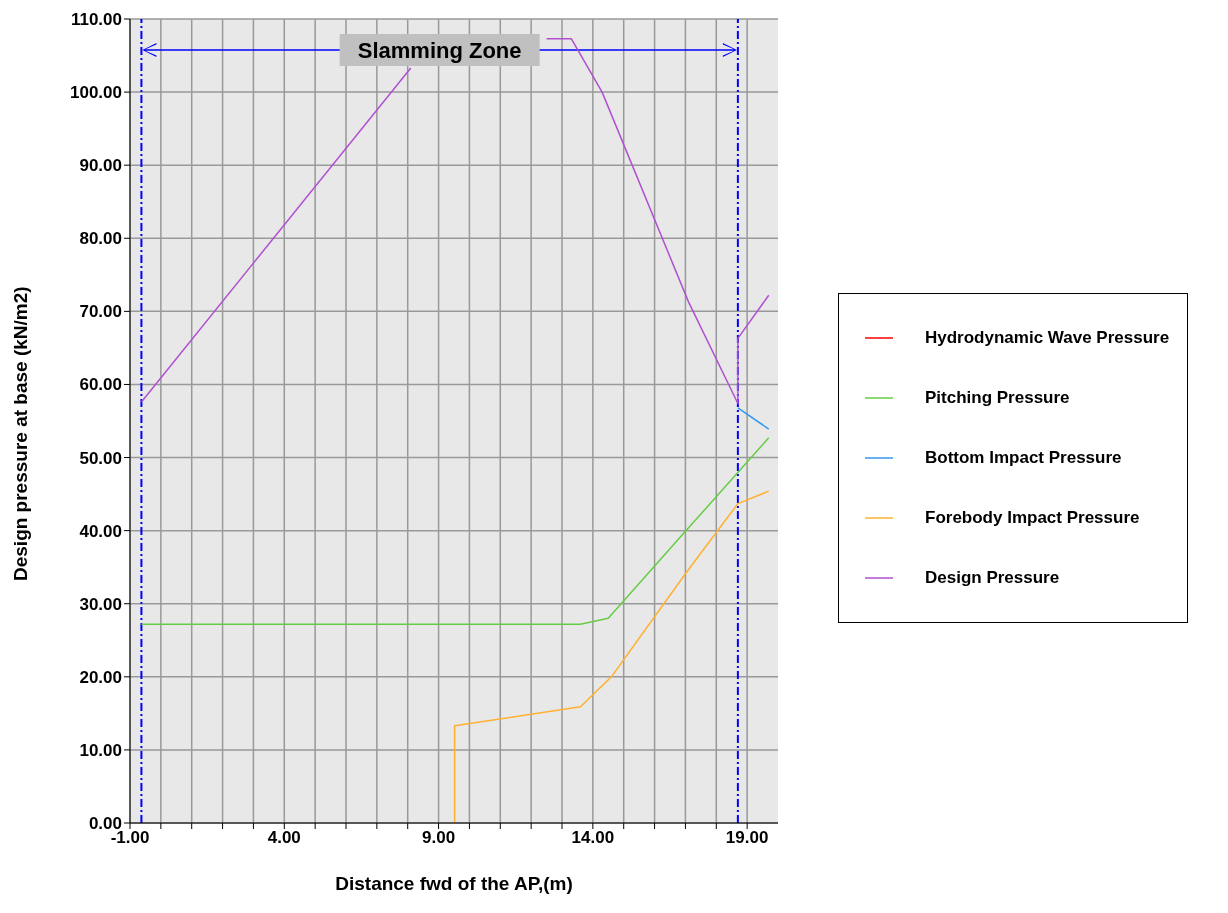 The width and height of the screenshot is (1228, 913). Describe the element at coordinates (20, 433) in the screenshot. I see `y-axis-title: Design pressure at base (kN/m2)` at that location.